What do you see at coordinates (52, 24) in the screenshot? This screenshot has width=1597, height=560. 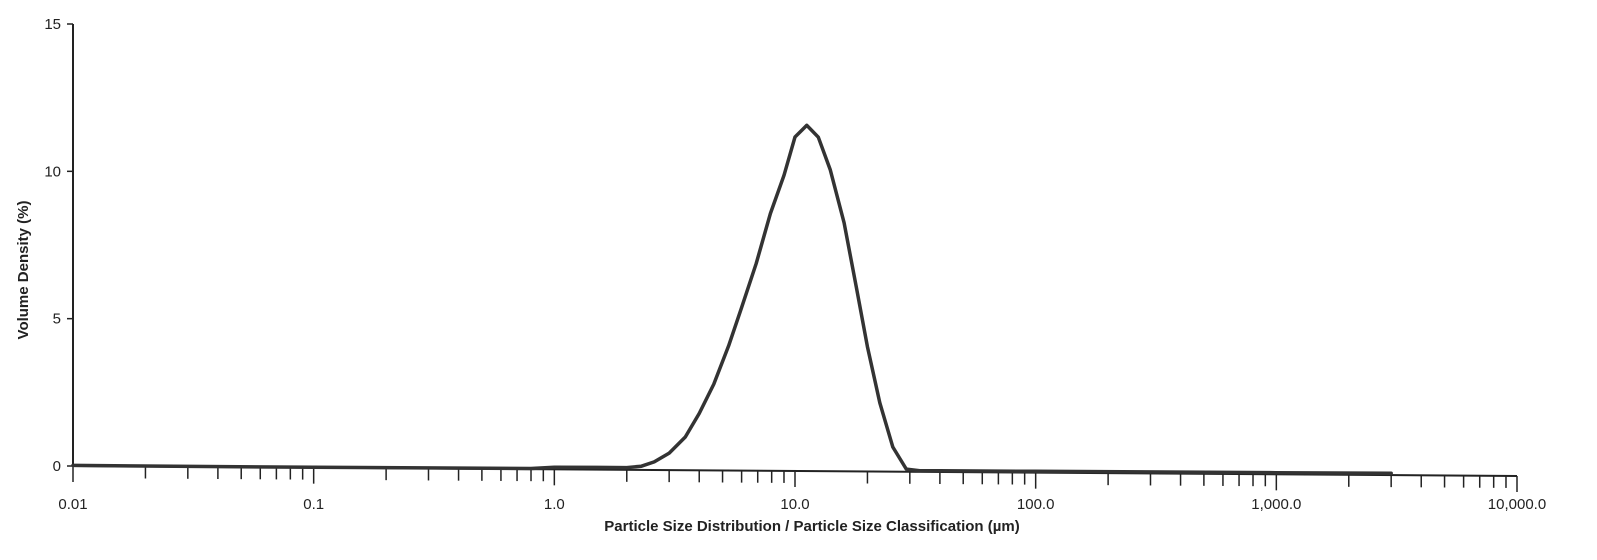 I see `y-tick-label: 15` at bounding box center [52, 24].